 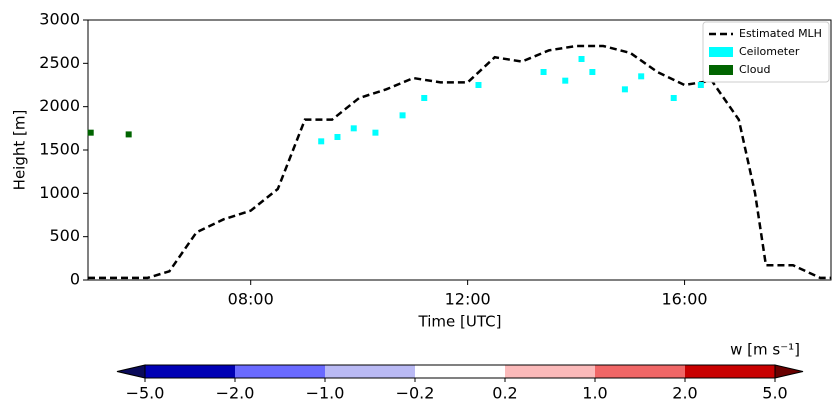 What do you see at coordinates (64, 235) in the screenshot?
I see `y-tick-label: 500` at bounding box center [64, 235].